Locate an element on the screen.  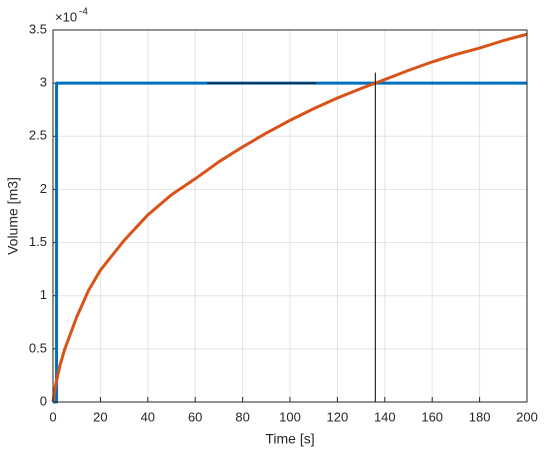
y-tick-label: 3 is located at coordinates (43, 82).